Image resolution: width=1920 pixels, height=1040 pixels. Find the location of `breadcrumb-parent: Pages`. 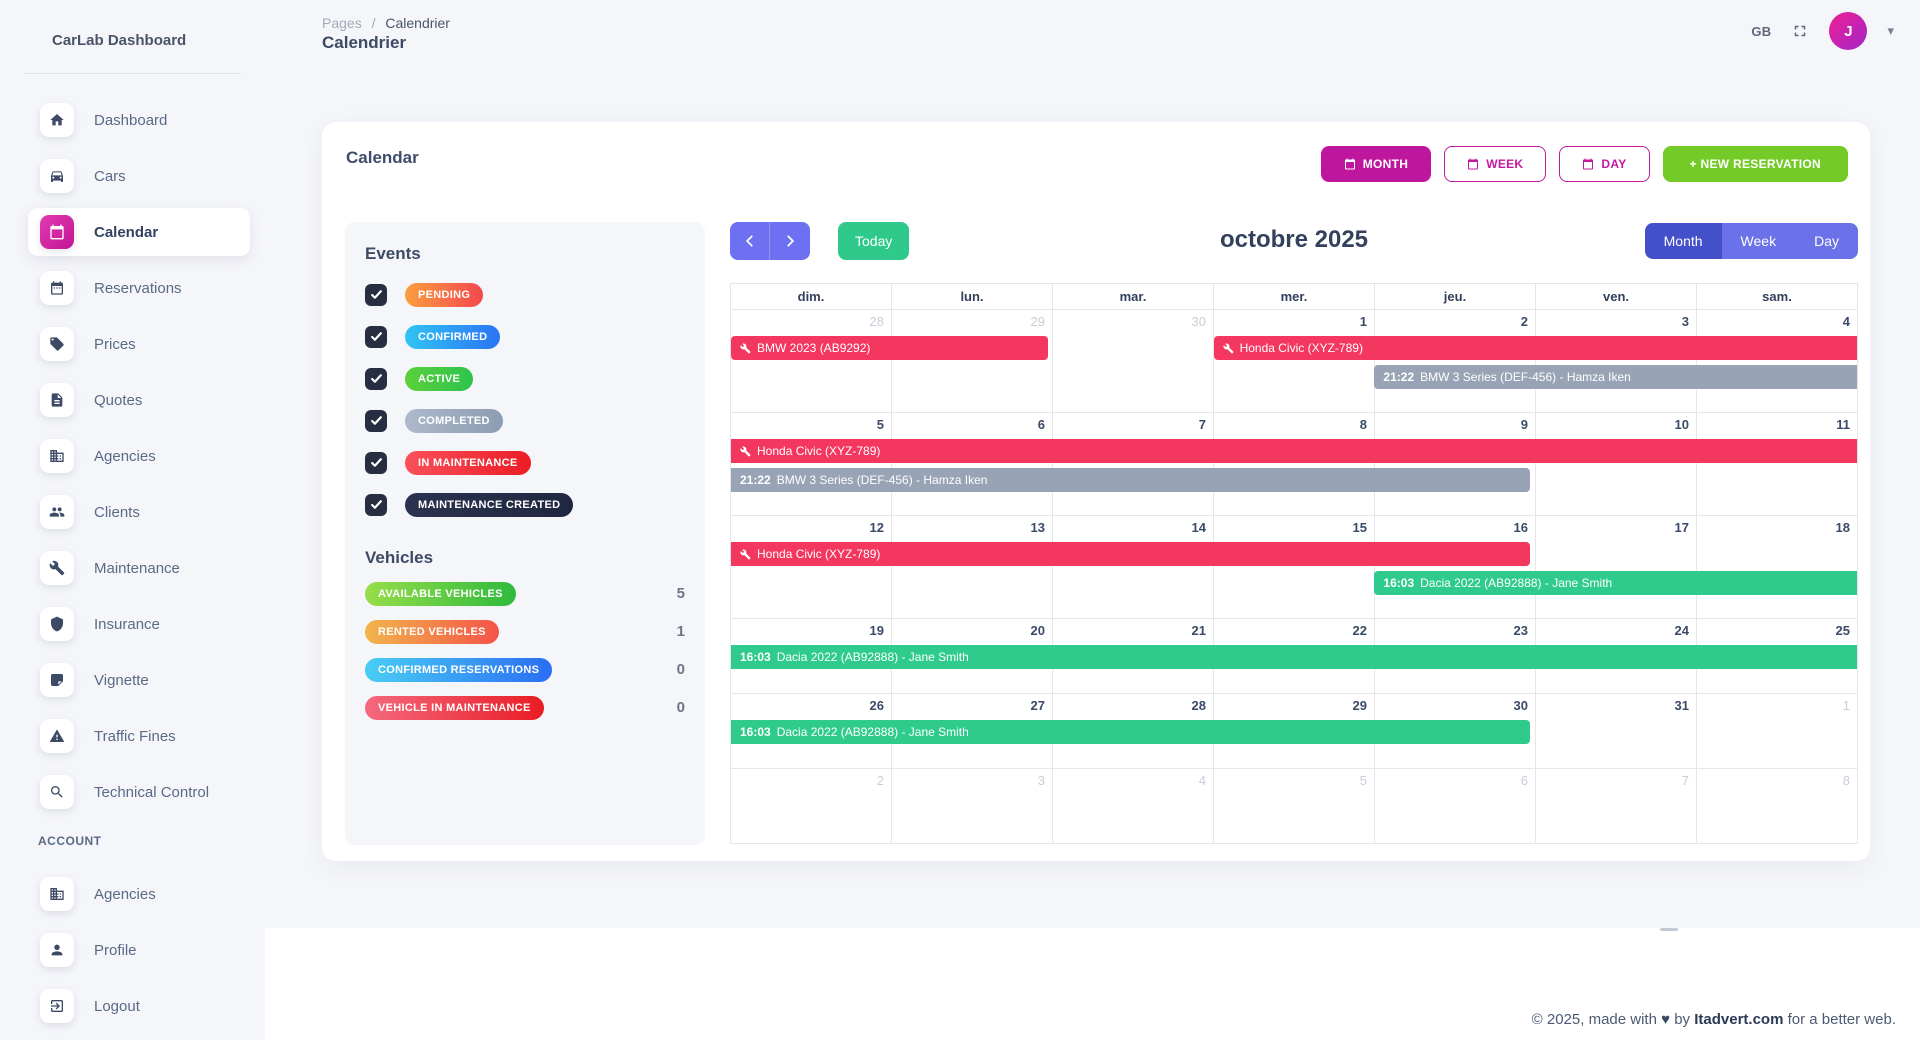

breadcrumb-parent: Pages is located at coordinates (342, 23).